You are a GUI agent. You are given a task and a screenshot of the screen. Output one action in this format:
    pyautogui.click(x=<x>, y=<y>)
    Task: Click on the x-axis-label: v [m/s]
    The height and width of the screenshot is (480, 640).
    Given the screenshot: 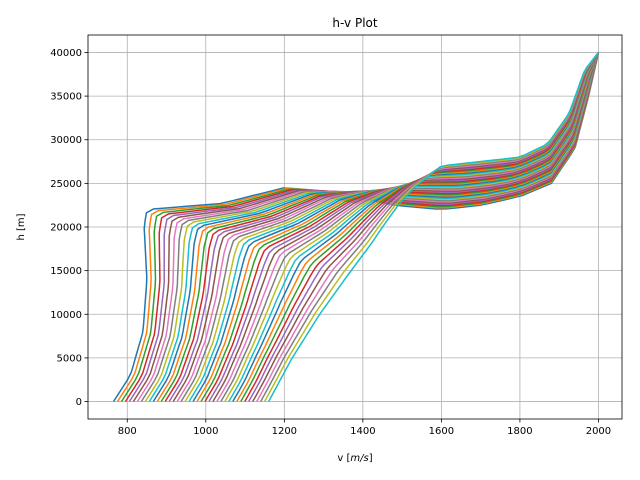 What is the action you would take?
    pyautogui.click(x=354, y=458)
    